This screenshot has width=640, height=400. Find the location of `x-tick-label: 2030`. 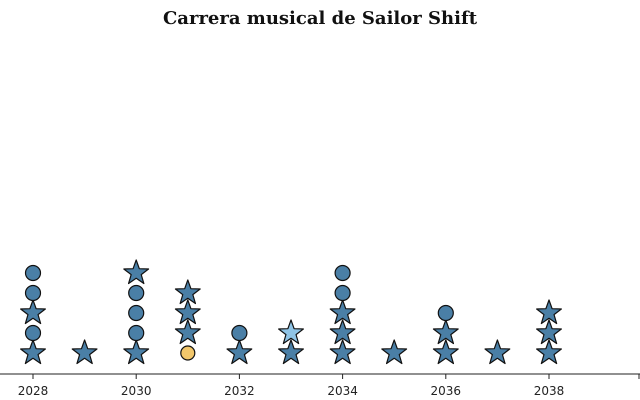

x-tick-label: 2030 is located at coordinates (136, 391).